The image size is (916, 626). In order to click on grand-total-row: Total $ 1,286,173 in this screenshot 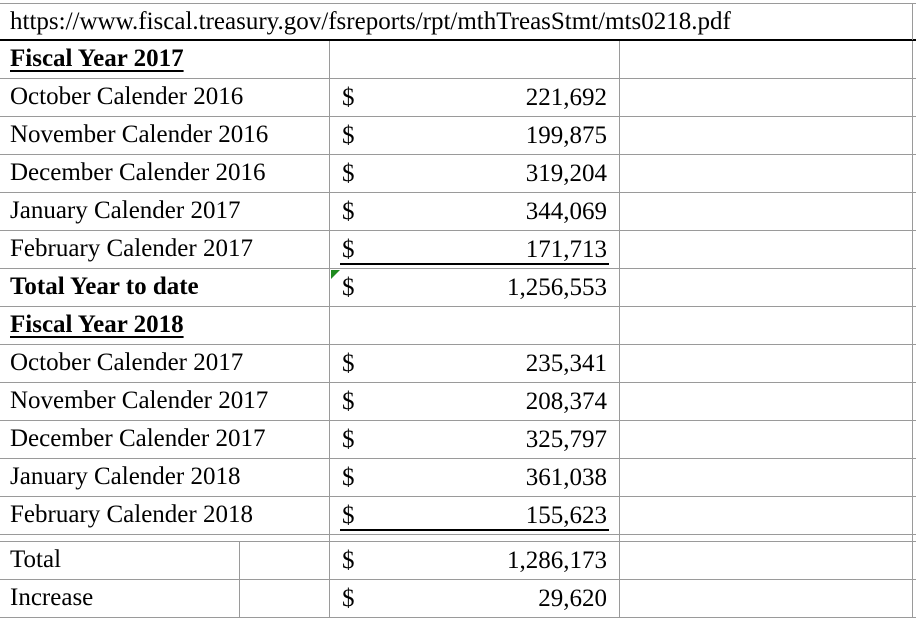, I will do `click(458, 561)`.